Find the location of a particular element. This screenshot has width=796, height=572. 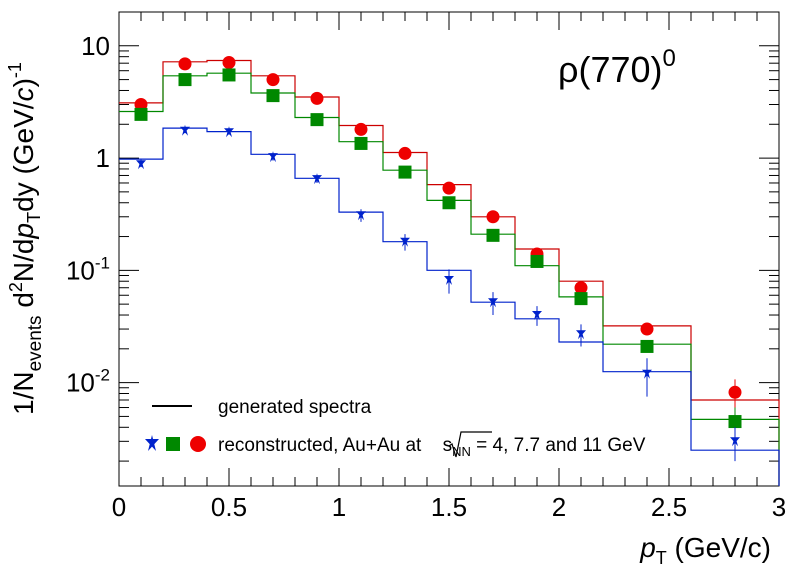

particle-annotation-sup: 0 is located at coordinates (669, 58).